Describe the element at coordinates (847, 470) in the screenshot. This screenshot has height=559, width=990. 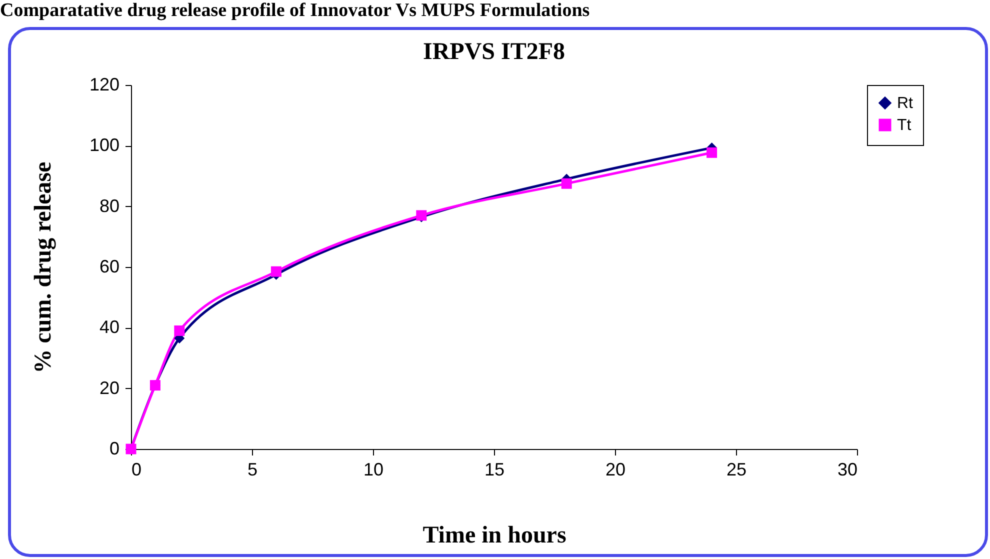
I see `x-tick-label: 30` at that location.